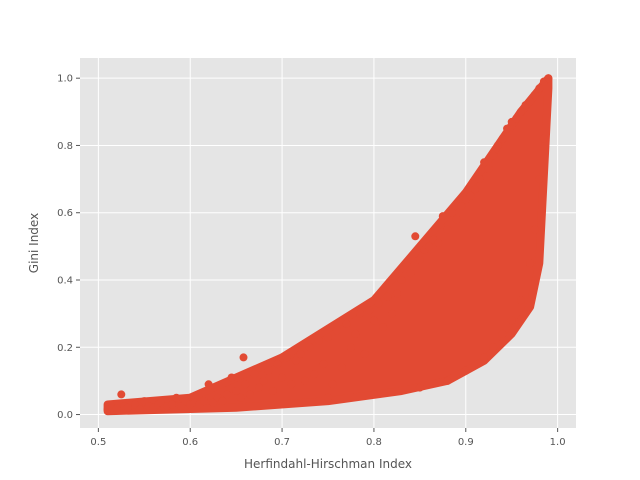 This screenshot has width=640, height=480. What do you see at coordinates (34, 243) in the screenshot?
I see `y-axis-label: Gini Index` at bounding box center [34, 243].